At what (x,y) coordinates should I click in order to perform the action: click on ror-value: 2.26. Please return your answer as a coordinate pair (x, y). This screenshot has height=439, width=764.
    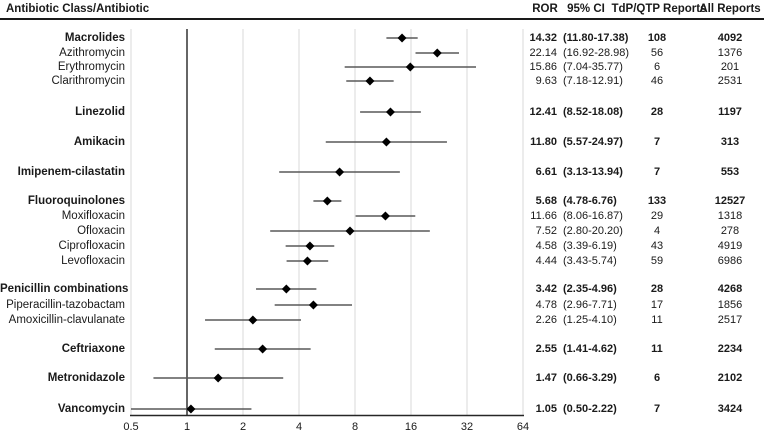
    Looking at the image, I should click on (546, 320).